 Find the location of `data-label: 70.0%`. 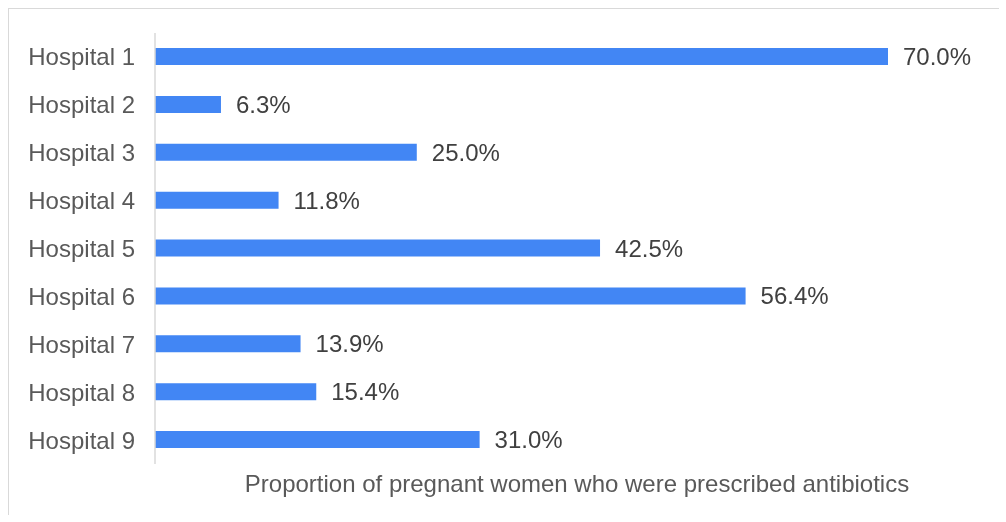

data-label: 70.0% is located at coordinates (937, 57).